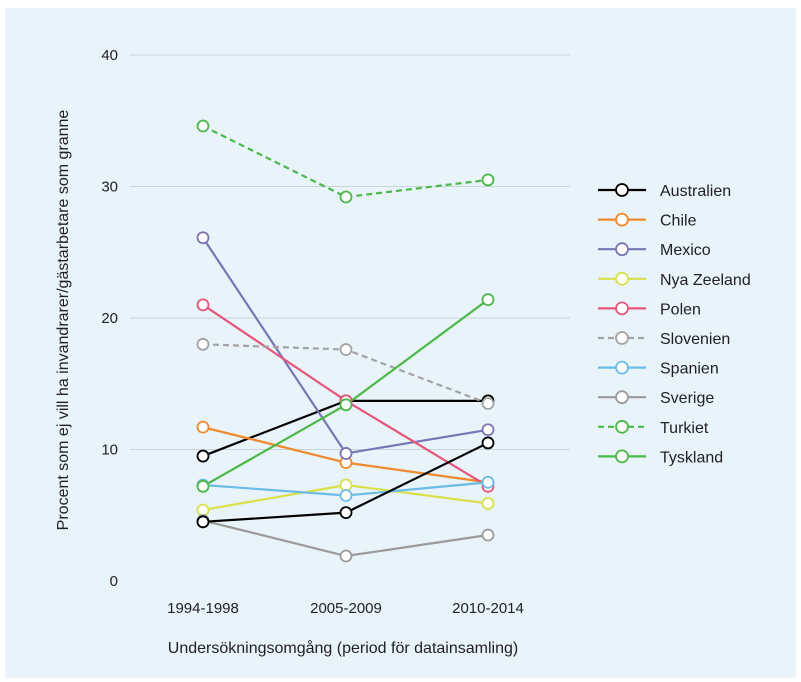  I want to click on legend-label: Nya Zeeland, so click(705, 280).